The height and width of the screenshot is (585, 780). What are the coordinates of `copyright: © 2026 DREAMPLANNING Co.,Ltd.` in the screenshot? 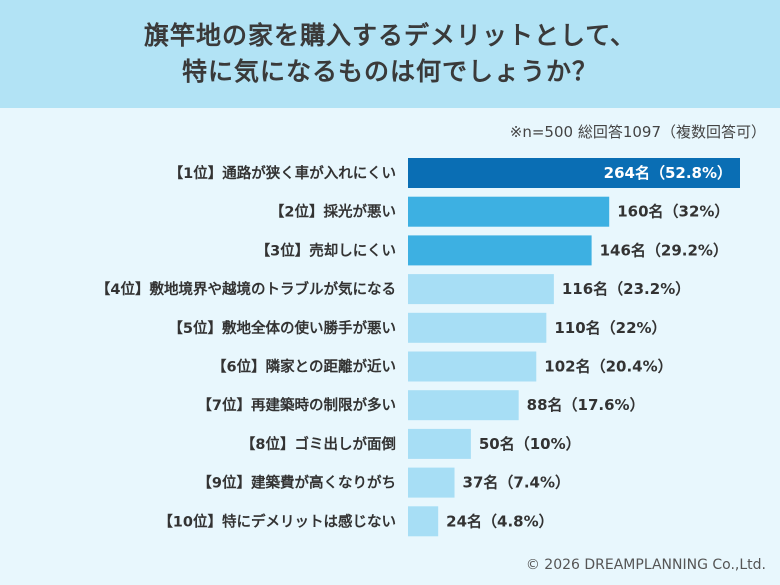 It's located at (645, 565).